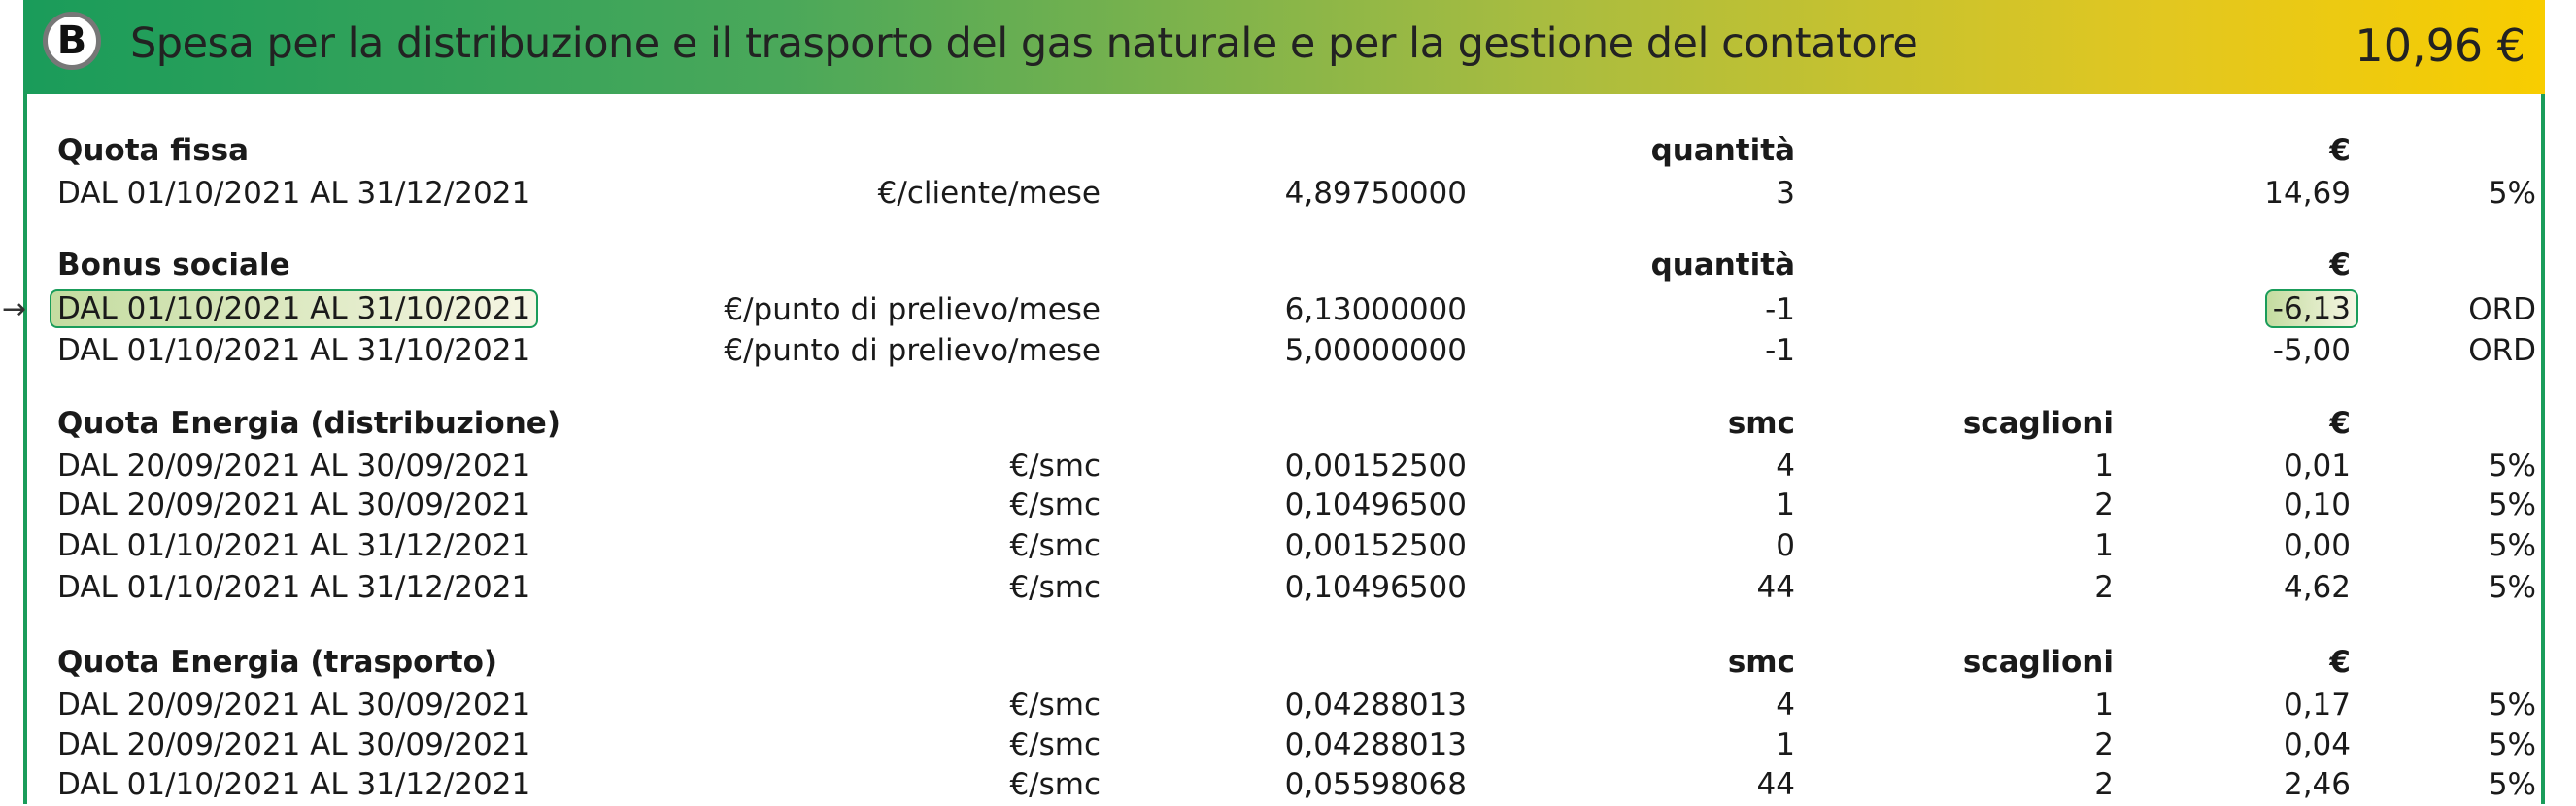 The image size is (2576, 806). What do you see at coordinates (1288, 267) in the screenshot?
I see `section-heading-row: Bonus sociale quantità €` at bounding box center [1288, 267].